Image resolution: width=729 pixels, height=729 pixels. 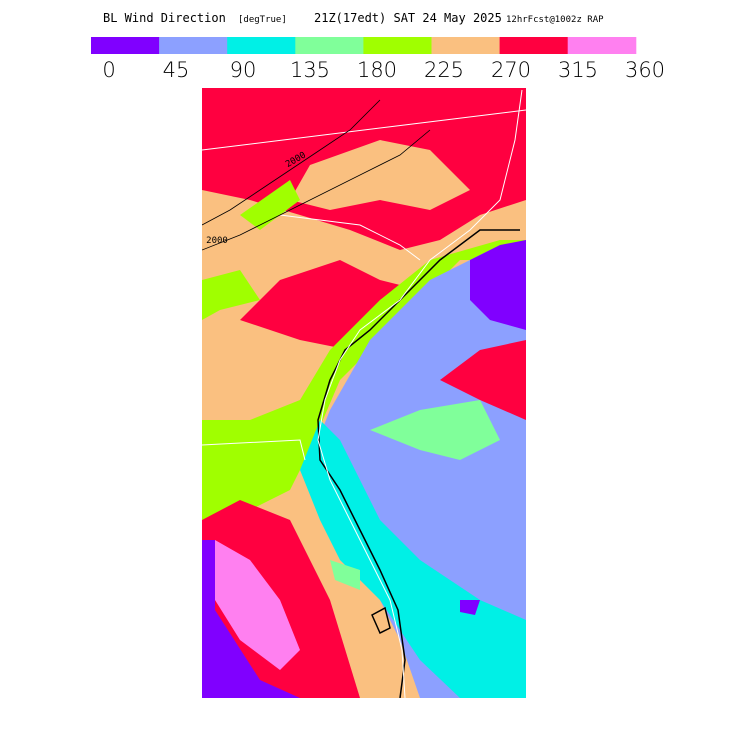 What do you see at coordinates (164, 18) in the screenshot?
I see `title: BL Wind Direction` at bounding box center [164, 18].